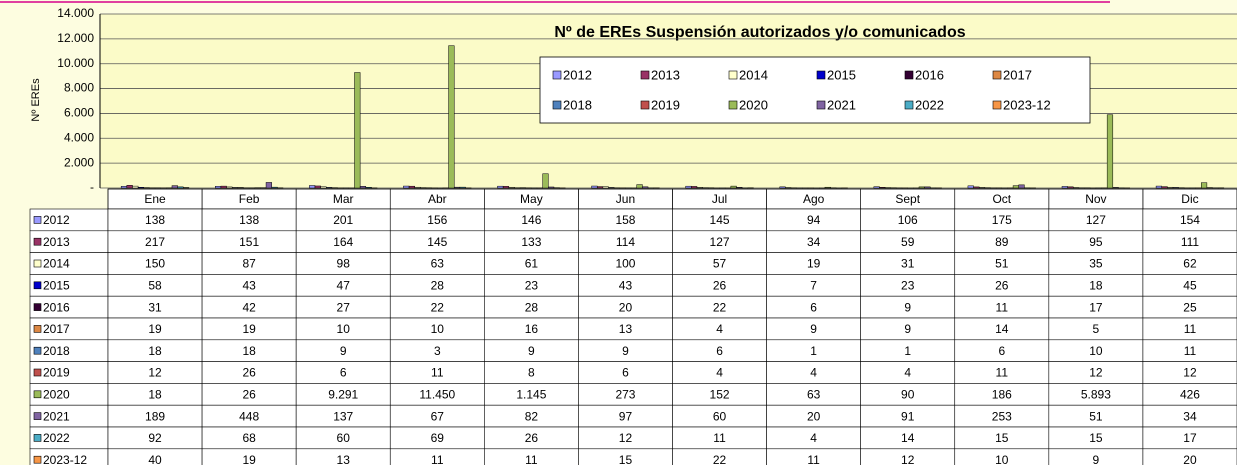 Image resolution: width=1237 pixels, height=465 pixels. I want to click on x-tick-label: Jul, so click(719, 199).